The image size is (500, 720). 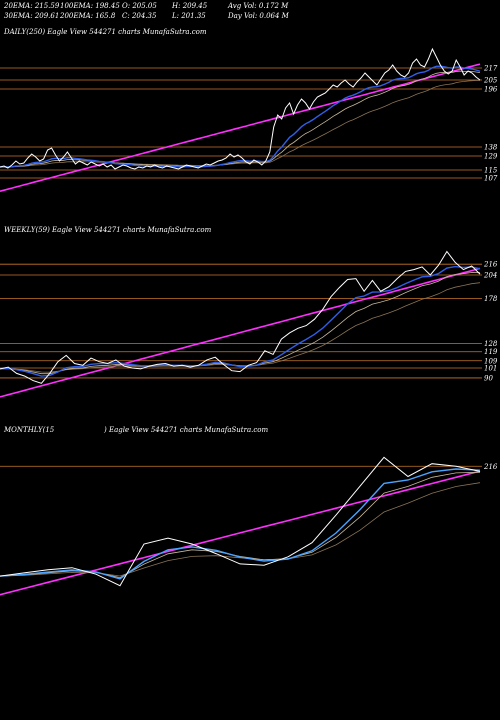 What do you see at coordinates (90, 6) in the screenshot?
I see `ema100-value: 100EMA: 198.45` at bounding box center [90, 6].